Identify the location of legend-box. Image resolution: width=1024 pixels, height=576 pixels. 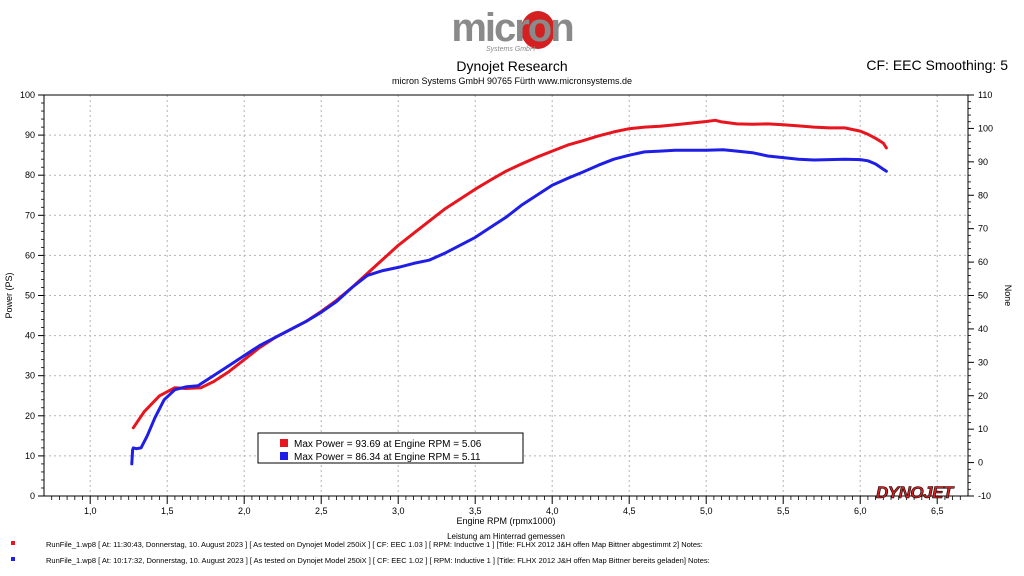
(390, 448).